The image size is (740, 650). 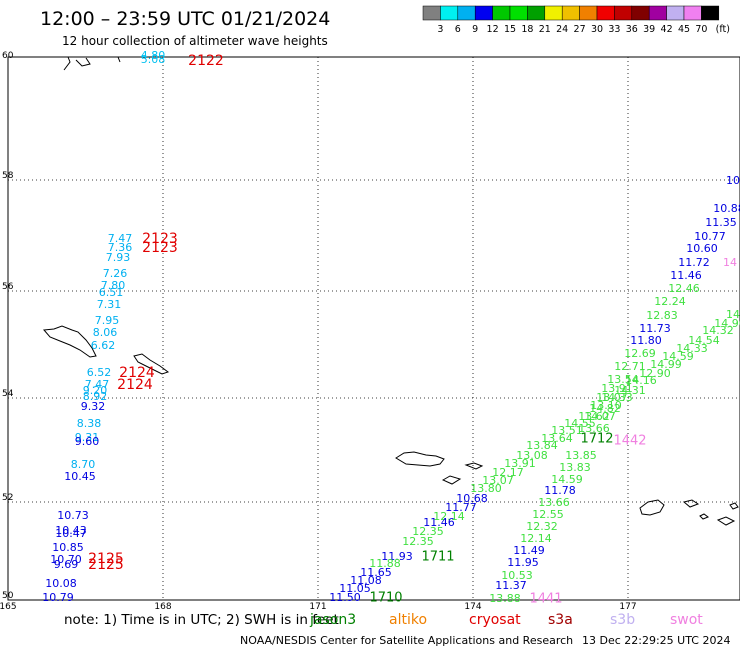 What do you see at coordinates (73, 515) in the screenshot?
I see `wave-height-value: 10.73` at bounding box center [73, 515].